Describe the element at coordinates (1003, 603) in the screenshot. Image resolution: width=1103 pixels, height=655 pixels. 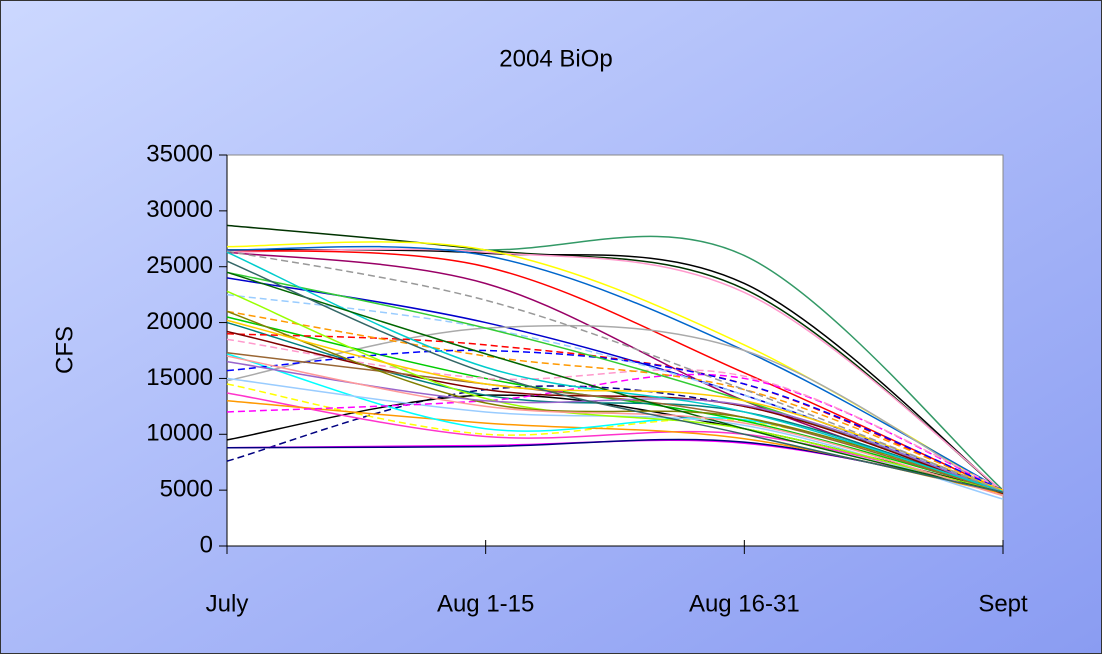
I see `x-tick-label: Sept` at that location.